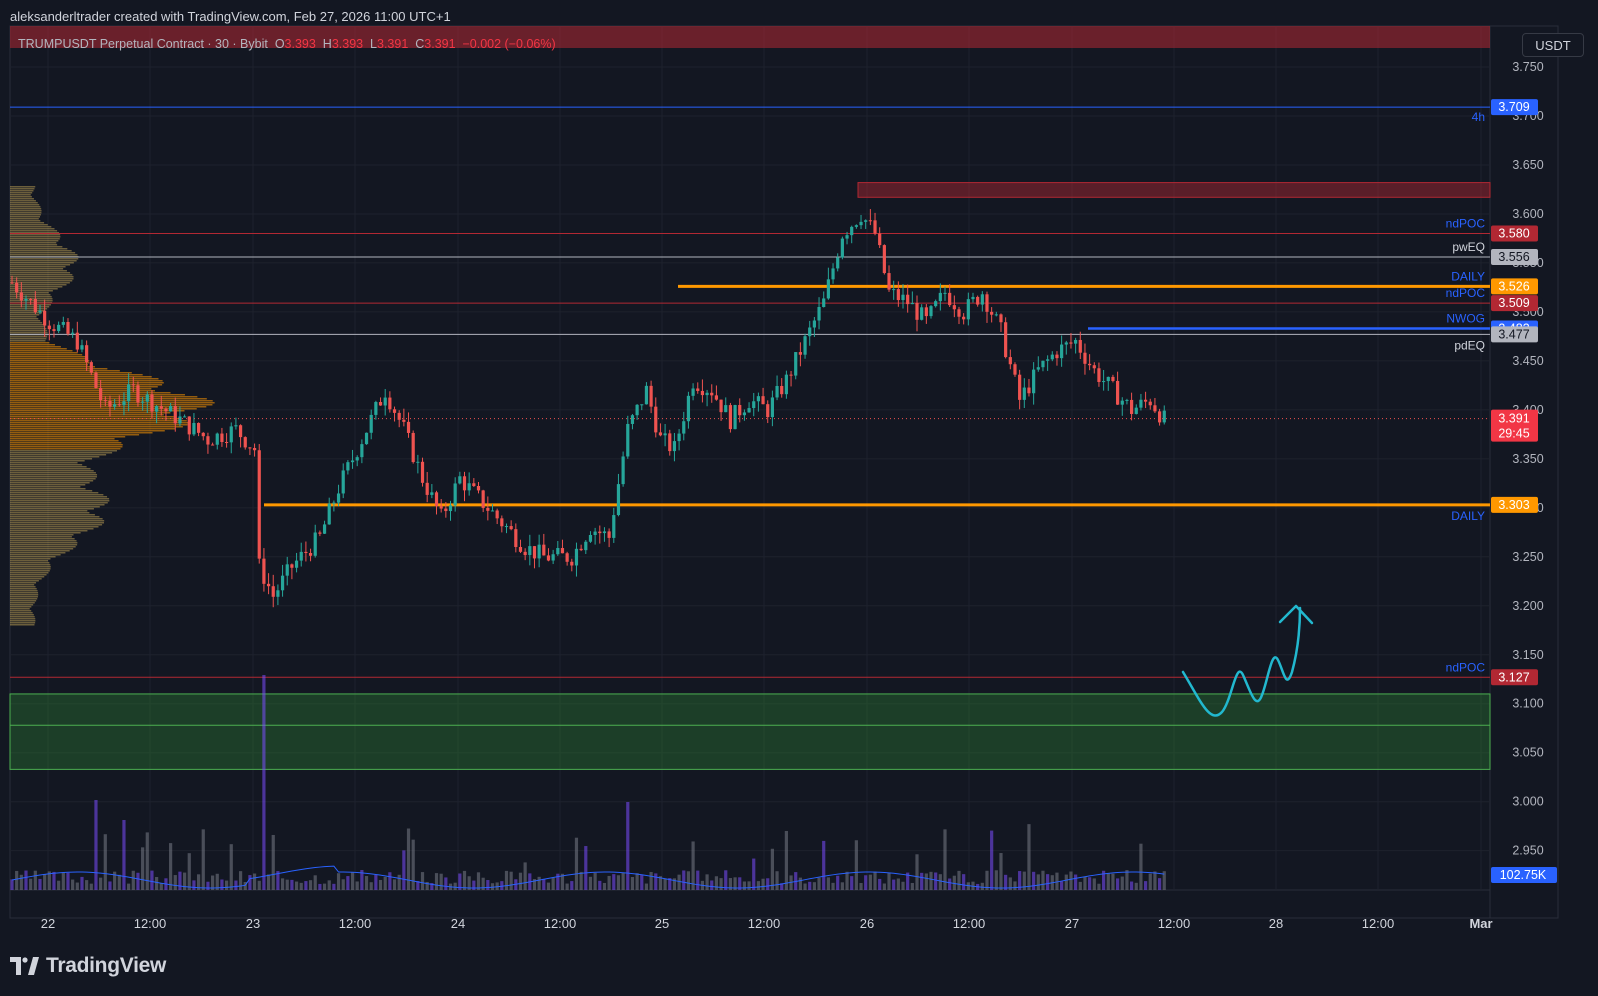 This screenshot has width=1598, height=996. What do you see at coordinates (1514, 504) in the screenshot?
I see `price-label-box` at bounding box center [1514, 504].